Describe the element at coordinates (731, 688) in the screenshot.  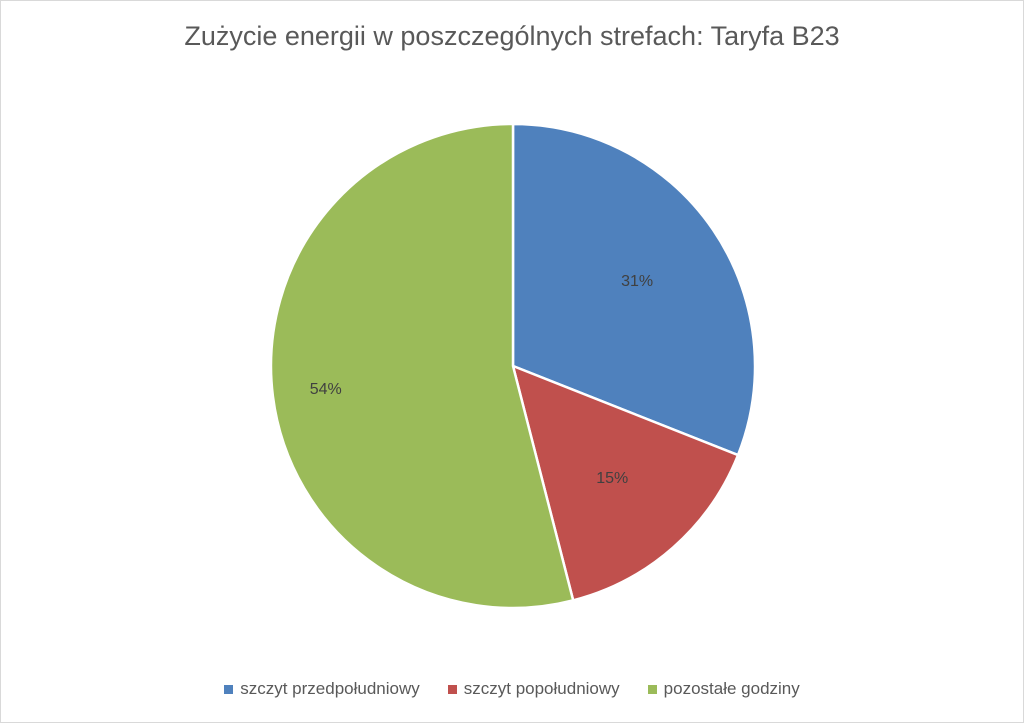
I see `legend-label-3: pozostałe godziny` at that location.